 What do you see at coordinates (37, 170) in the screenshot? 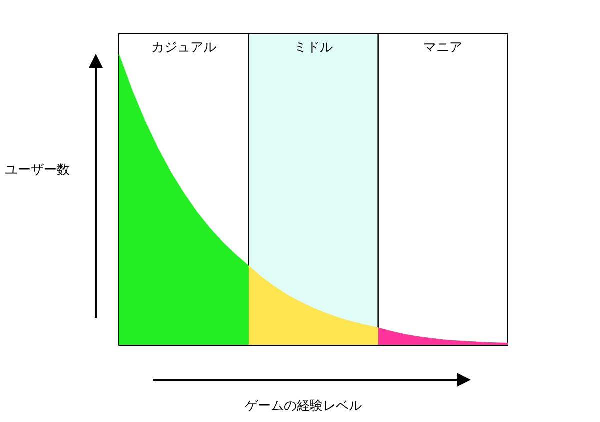
I see `y-axis-title: ユーザー数` at bounding box center [37, 170].